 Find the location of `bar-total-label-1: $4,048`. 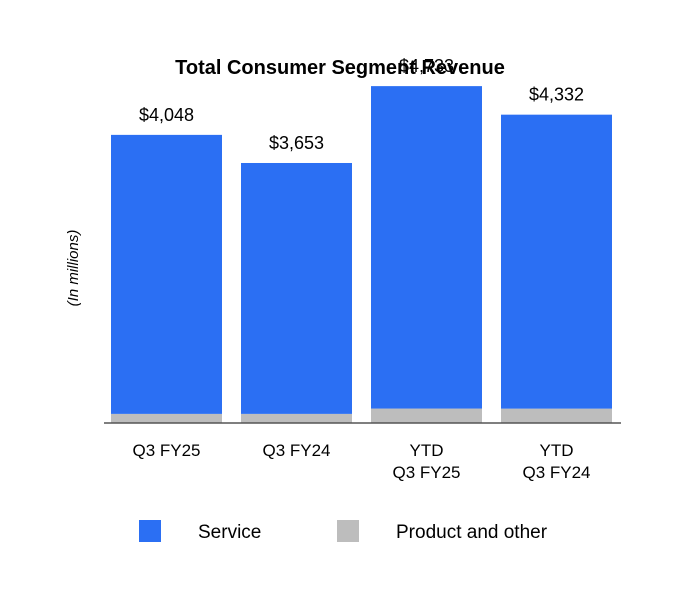

bar-total-label-1: $4,048 is located at coordinates (166, 115).